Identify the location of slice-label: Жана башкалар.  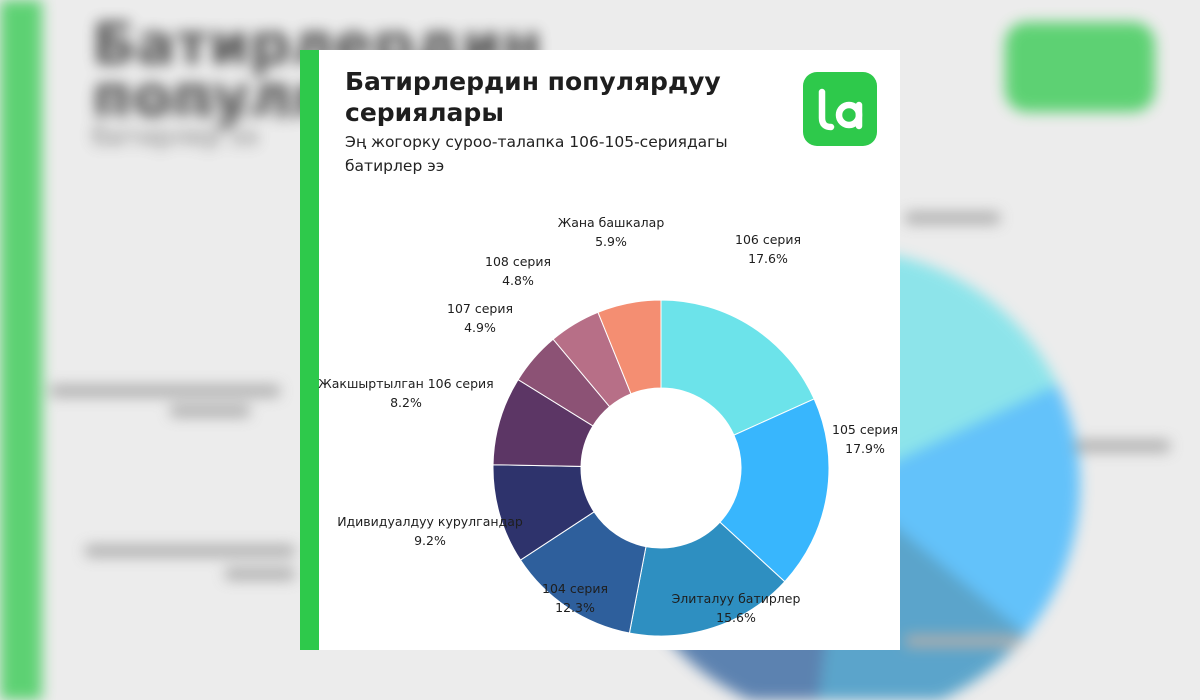
(611, 222).